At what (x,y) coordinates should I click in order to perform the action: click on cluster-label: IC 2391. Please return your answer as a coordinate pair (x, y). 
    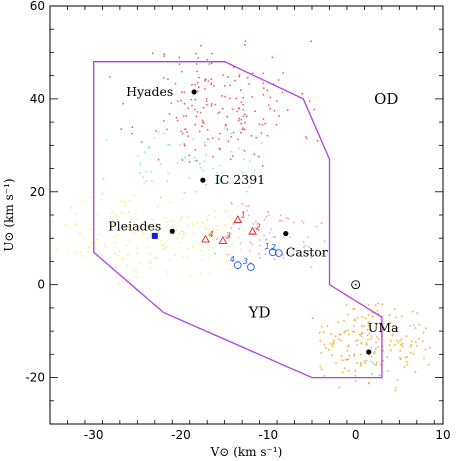
    Looking at the image, I should click on (240, 179).